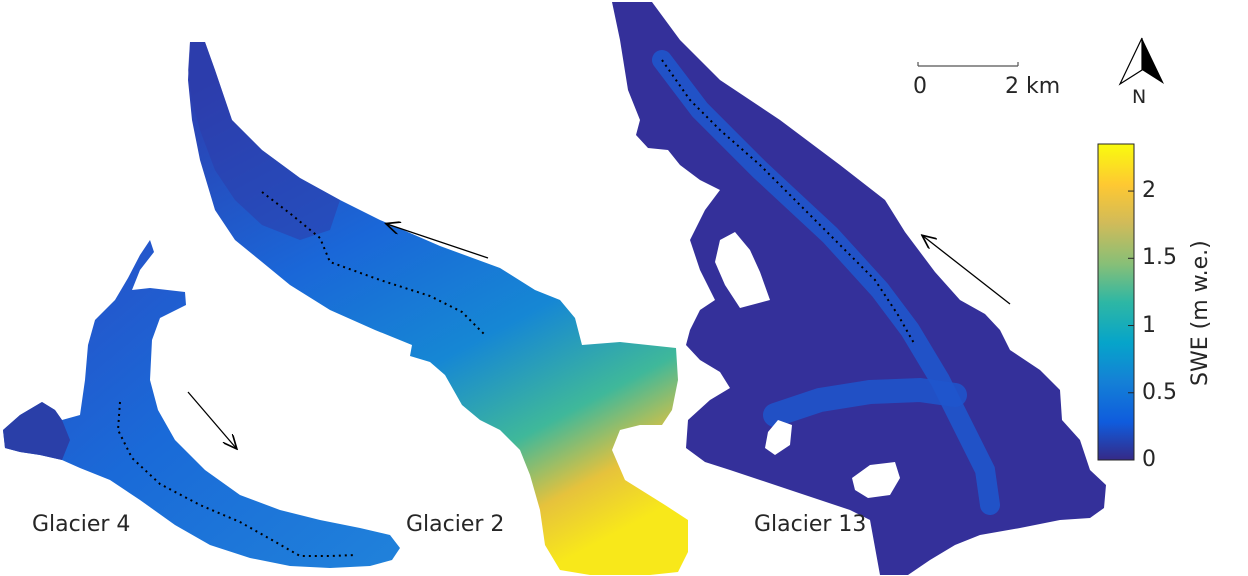 The image size is (1248, 576). Describe the element at coordinates (1159, 258) in the screenshot. I see `colorbar-tick-label: 1.5` at that location.